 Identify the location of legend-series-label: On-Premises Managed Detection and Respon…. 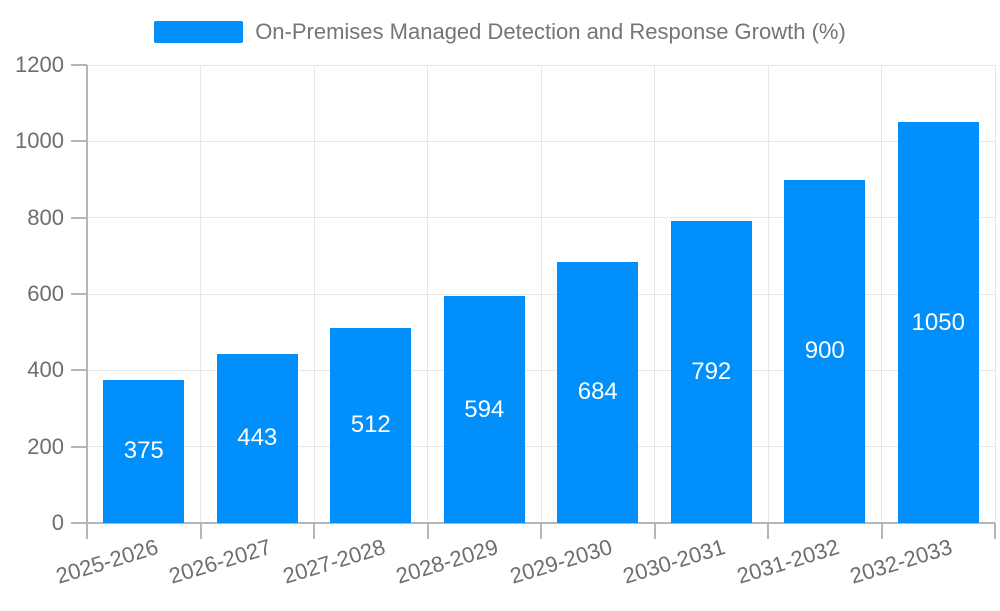
(550, 31).